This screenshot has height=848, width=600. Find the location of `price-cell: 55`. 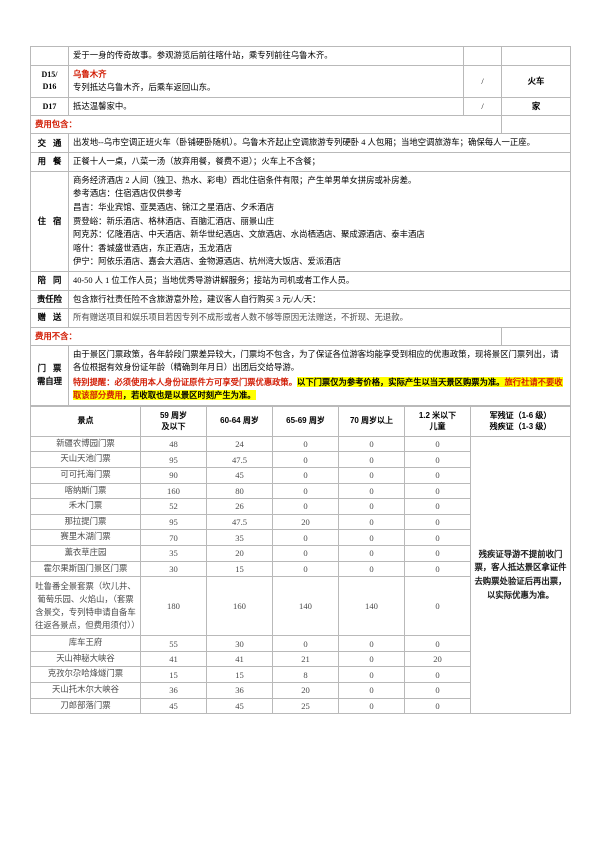

price-cell: 55 is located at coordinates (173, 643).